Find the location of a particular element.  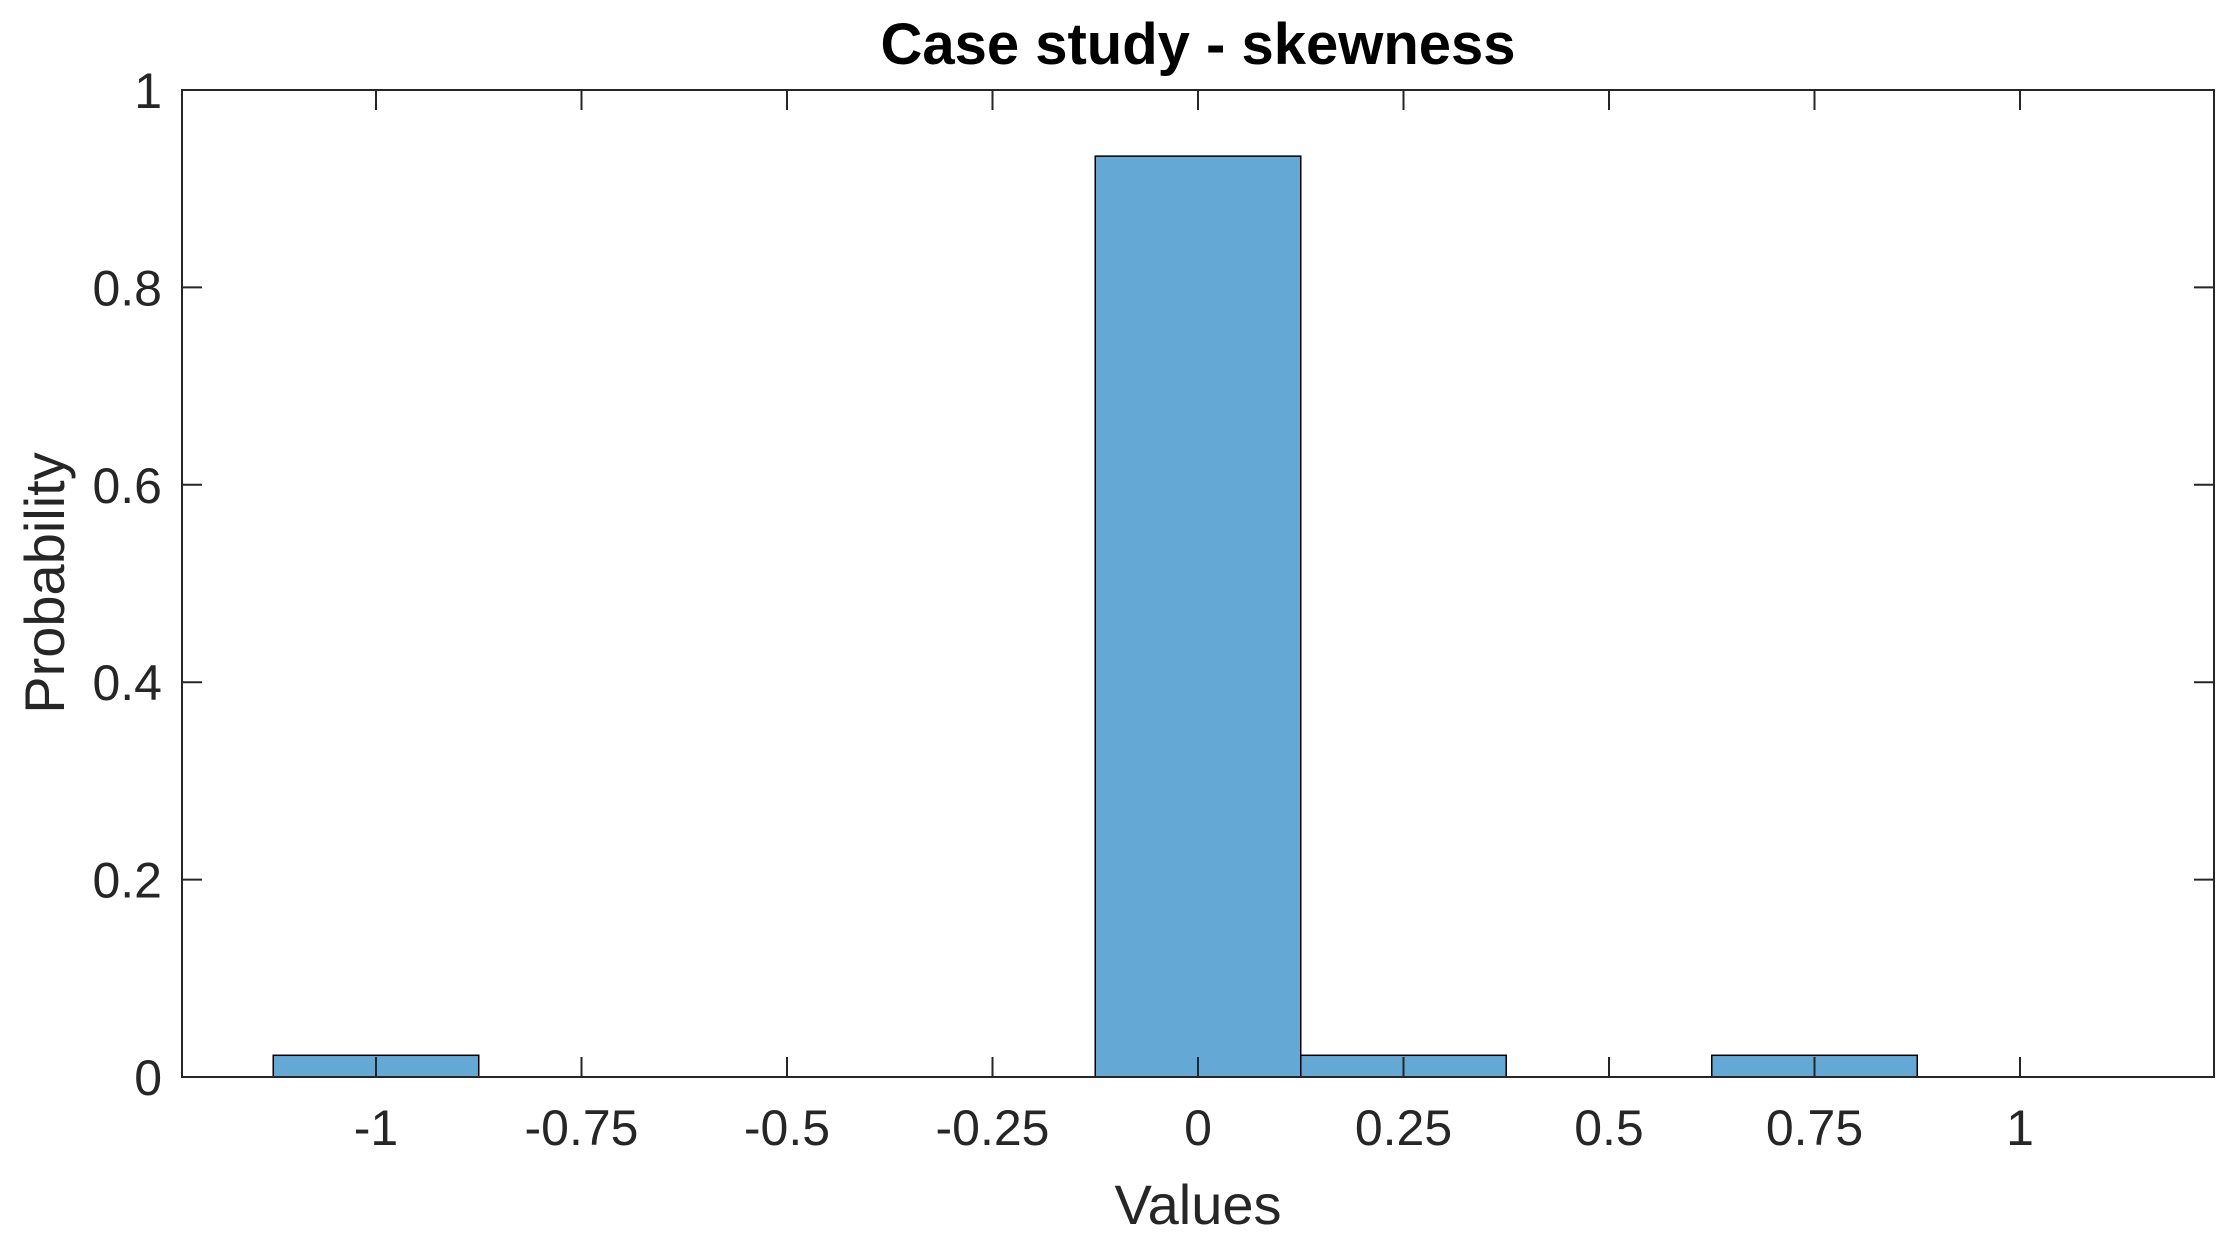

x-tick-label-4: 0 is located at coordinates (1198, 1128).